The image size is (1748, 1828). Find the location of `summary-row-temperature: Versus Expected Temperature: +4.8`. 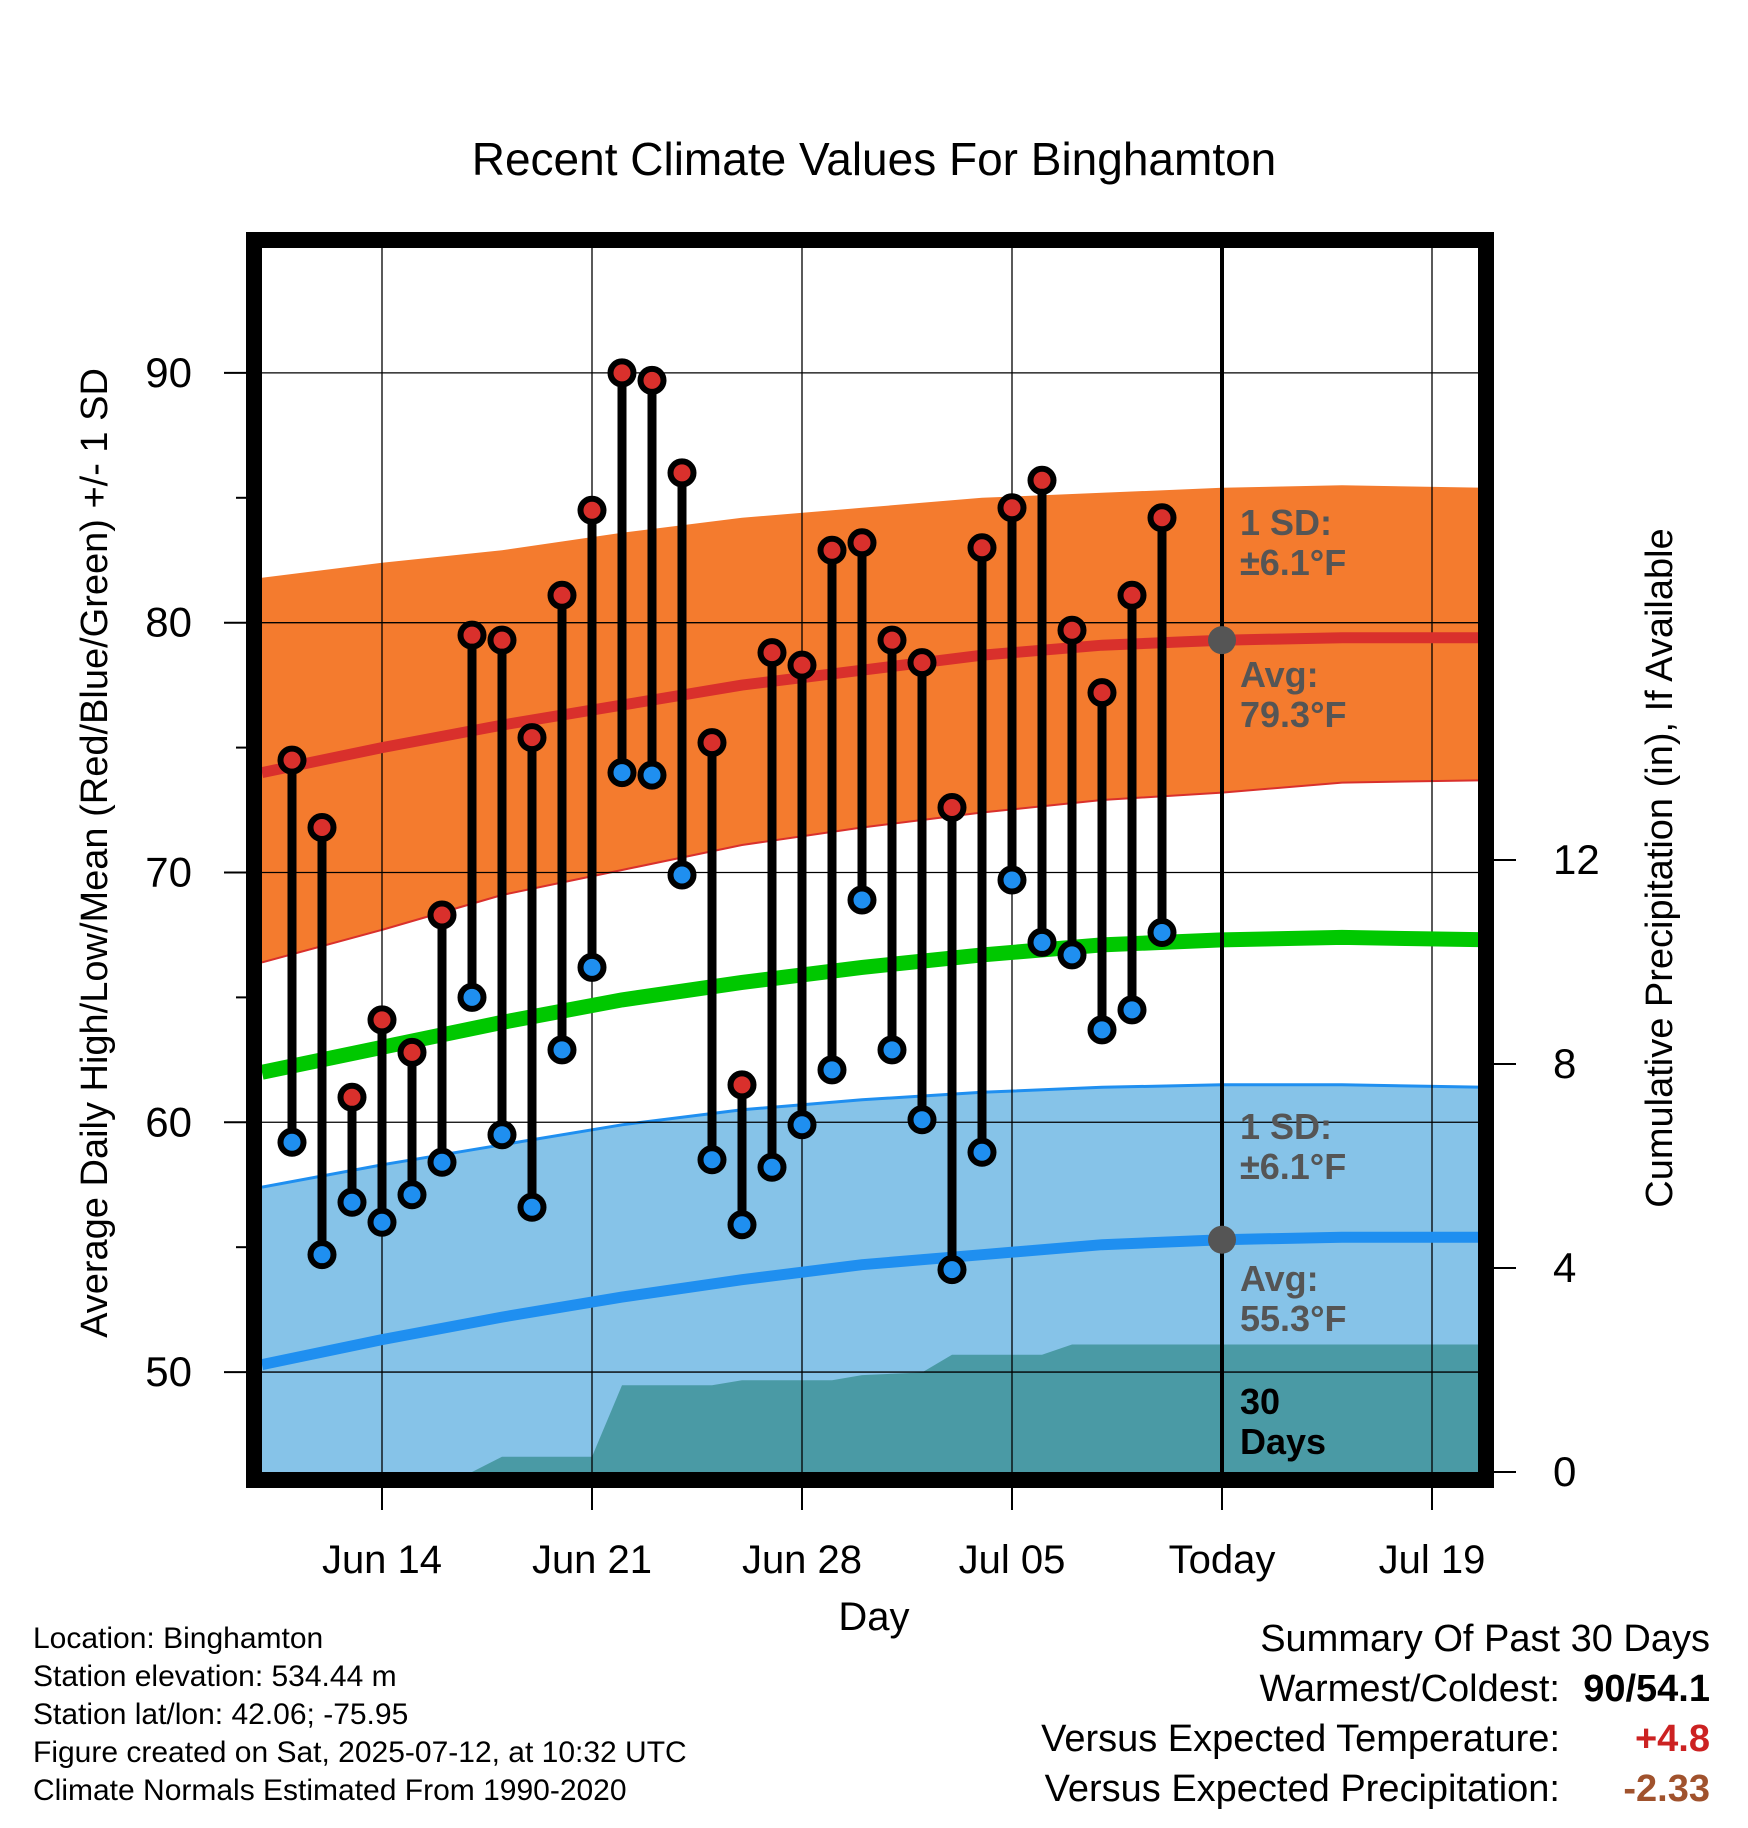

summary-row-temperature: Versus Expected Temperature: +4.8 is located at coordinates (1375, 1739).